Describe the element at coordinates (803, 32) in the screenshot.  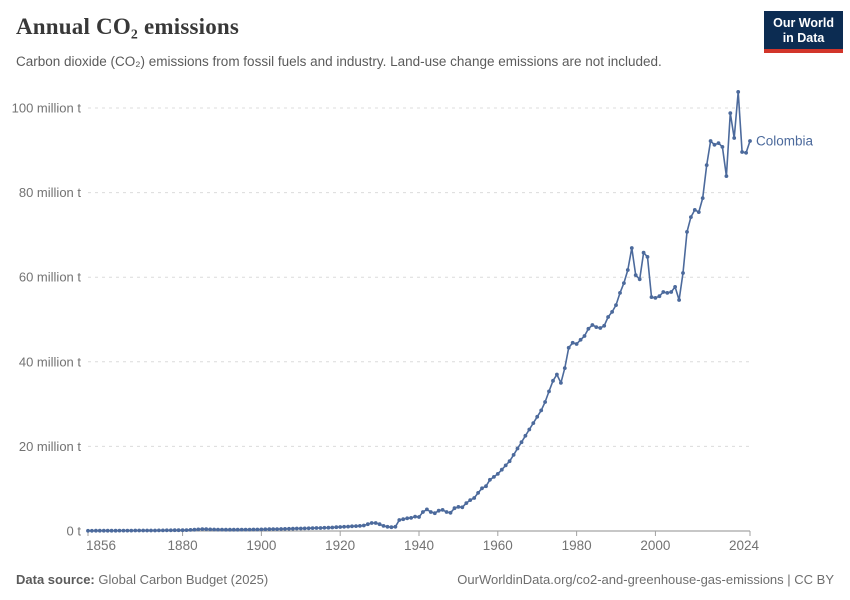
I see `owid-logo: Our World in Data` at that location.